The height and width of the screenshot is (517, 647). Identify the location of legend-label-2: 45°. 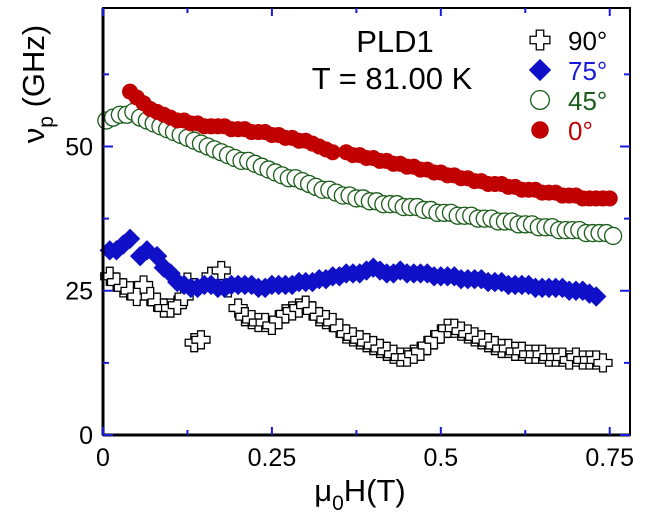
(587, 101).